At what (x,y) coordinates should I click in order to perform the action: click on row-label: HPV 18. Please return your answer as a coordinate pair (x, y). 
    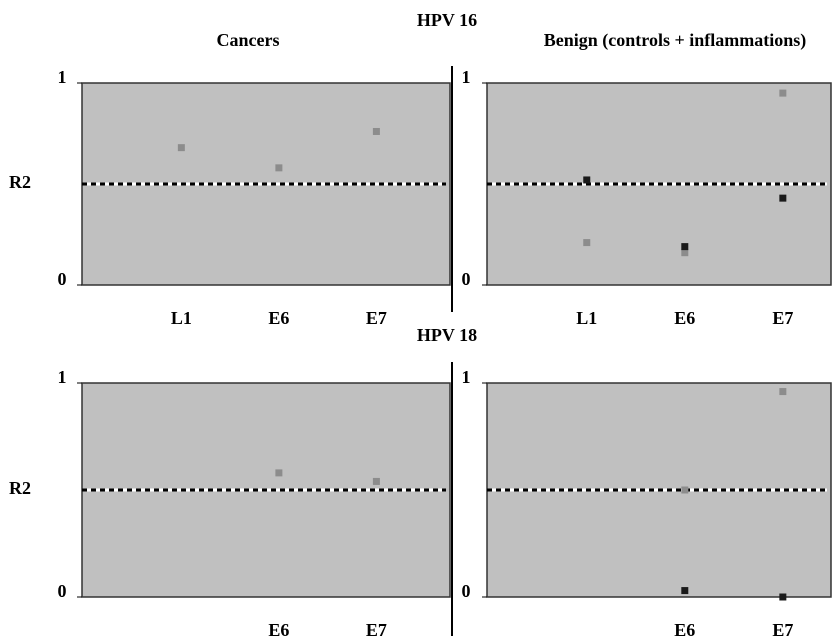
    Looking at the image, I should click on (447, 335).